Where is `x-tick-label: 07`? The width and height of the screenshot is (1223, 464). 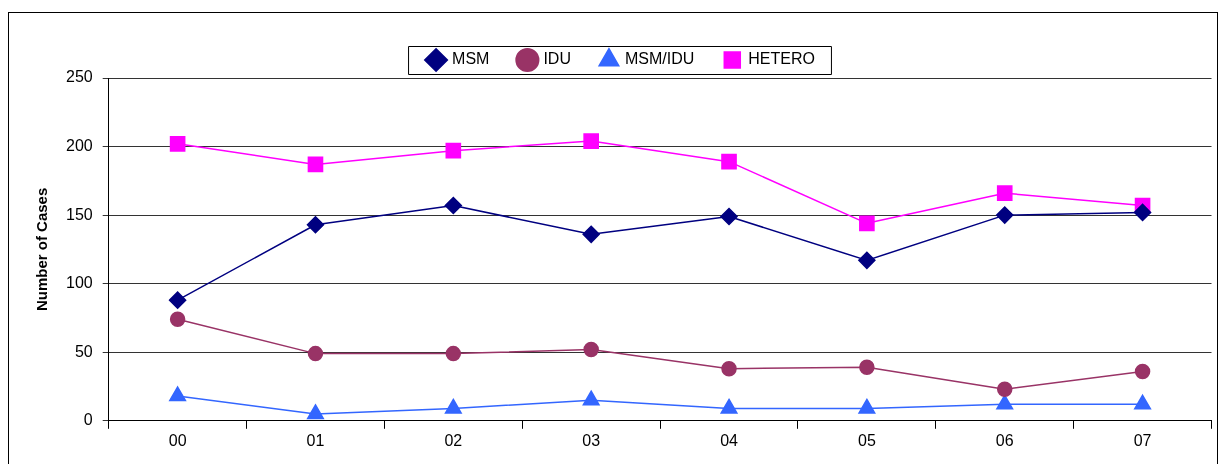 x-tick-label: 07 is located at coordinates (1142, 440).